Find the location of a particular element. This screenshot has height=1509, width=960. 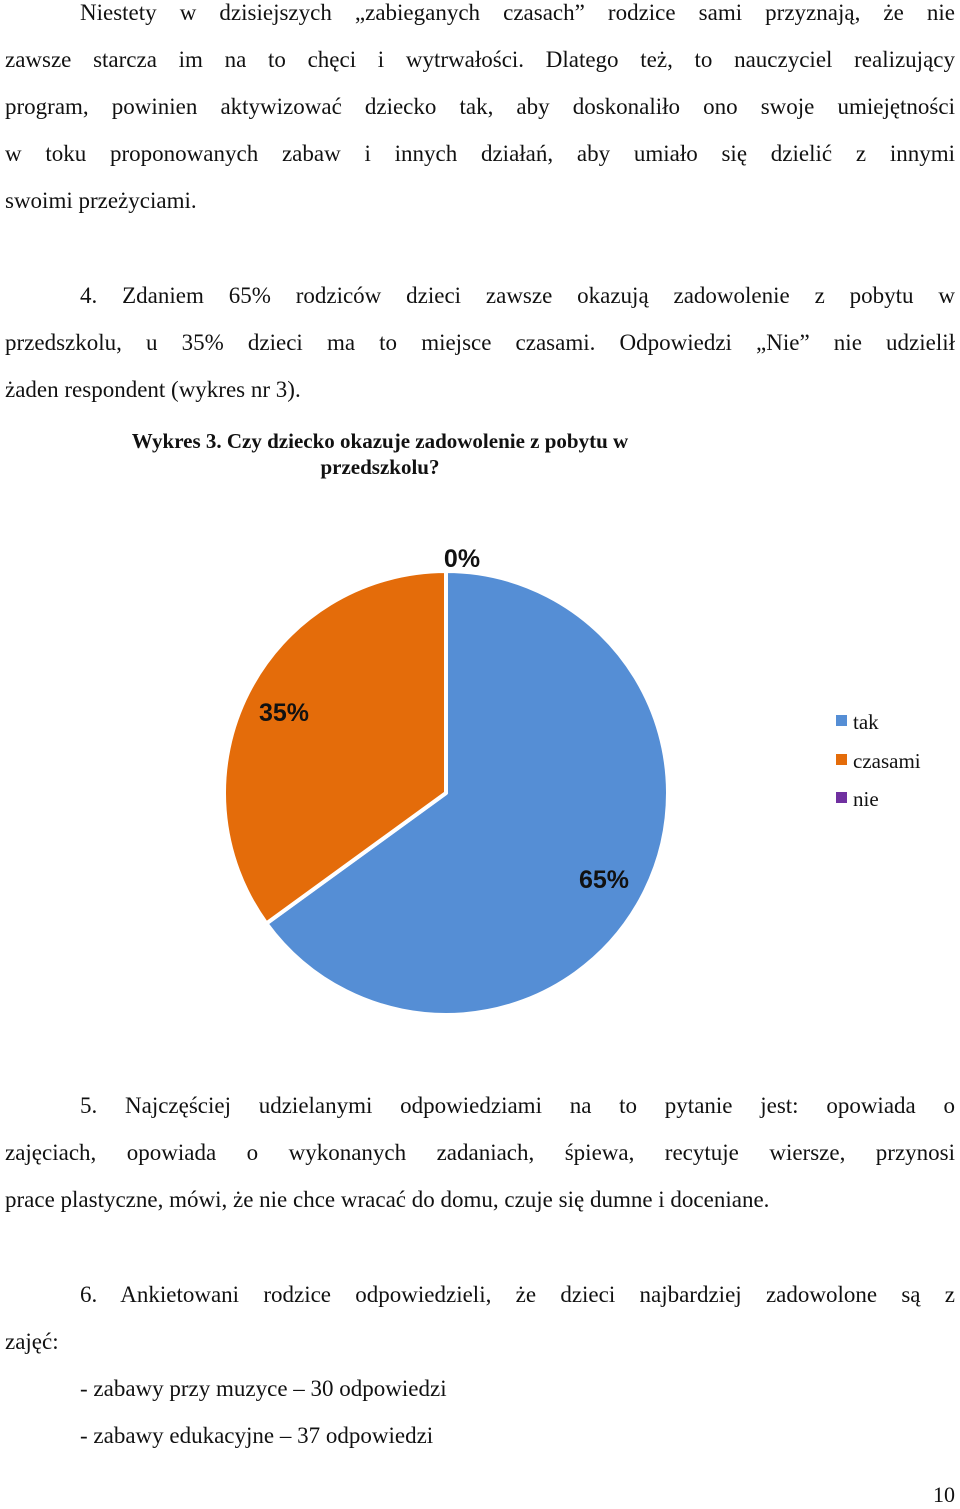

pie-slice-tak is located at coordinates (467, 793).